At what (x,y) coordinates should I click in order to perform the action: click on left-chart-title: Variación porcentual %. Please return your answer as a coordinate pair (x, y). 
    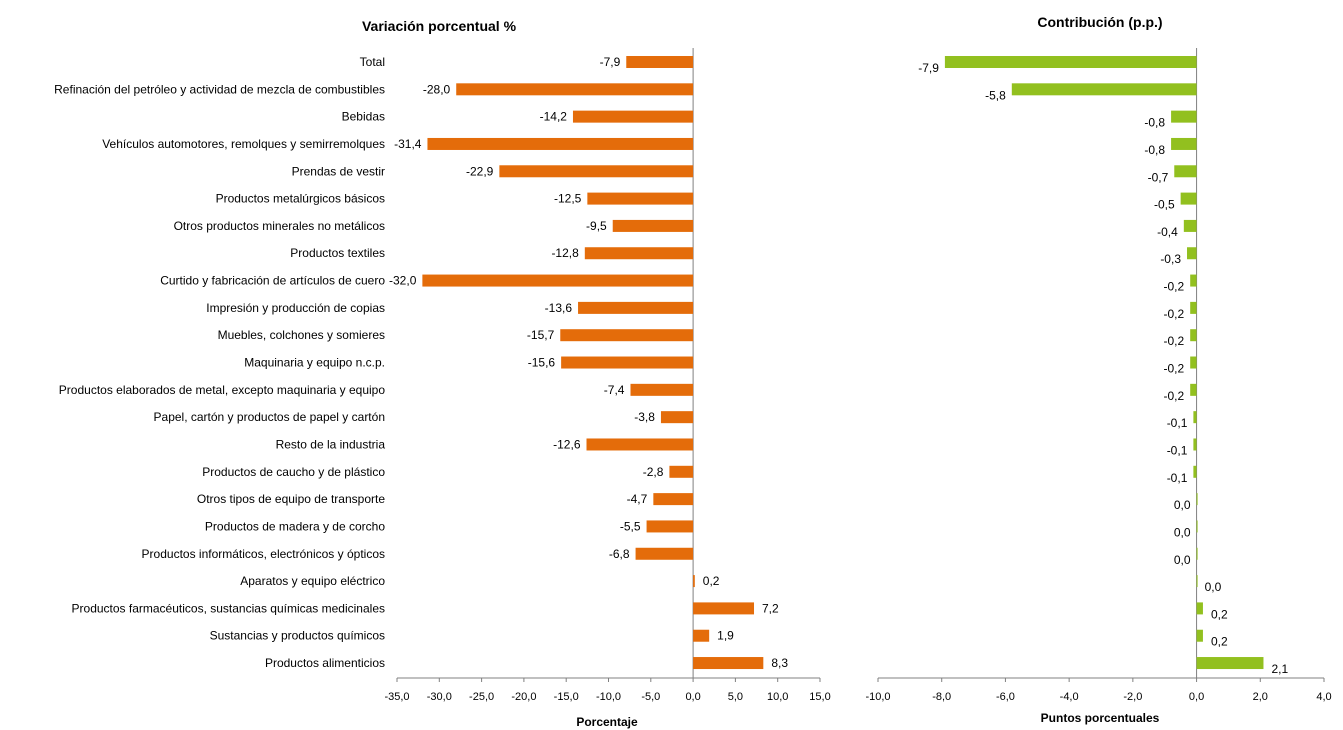
    Looking at the image, I should click on (439, 26).